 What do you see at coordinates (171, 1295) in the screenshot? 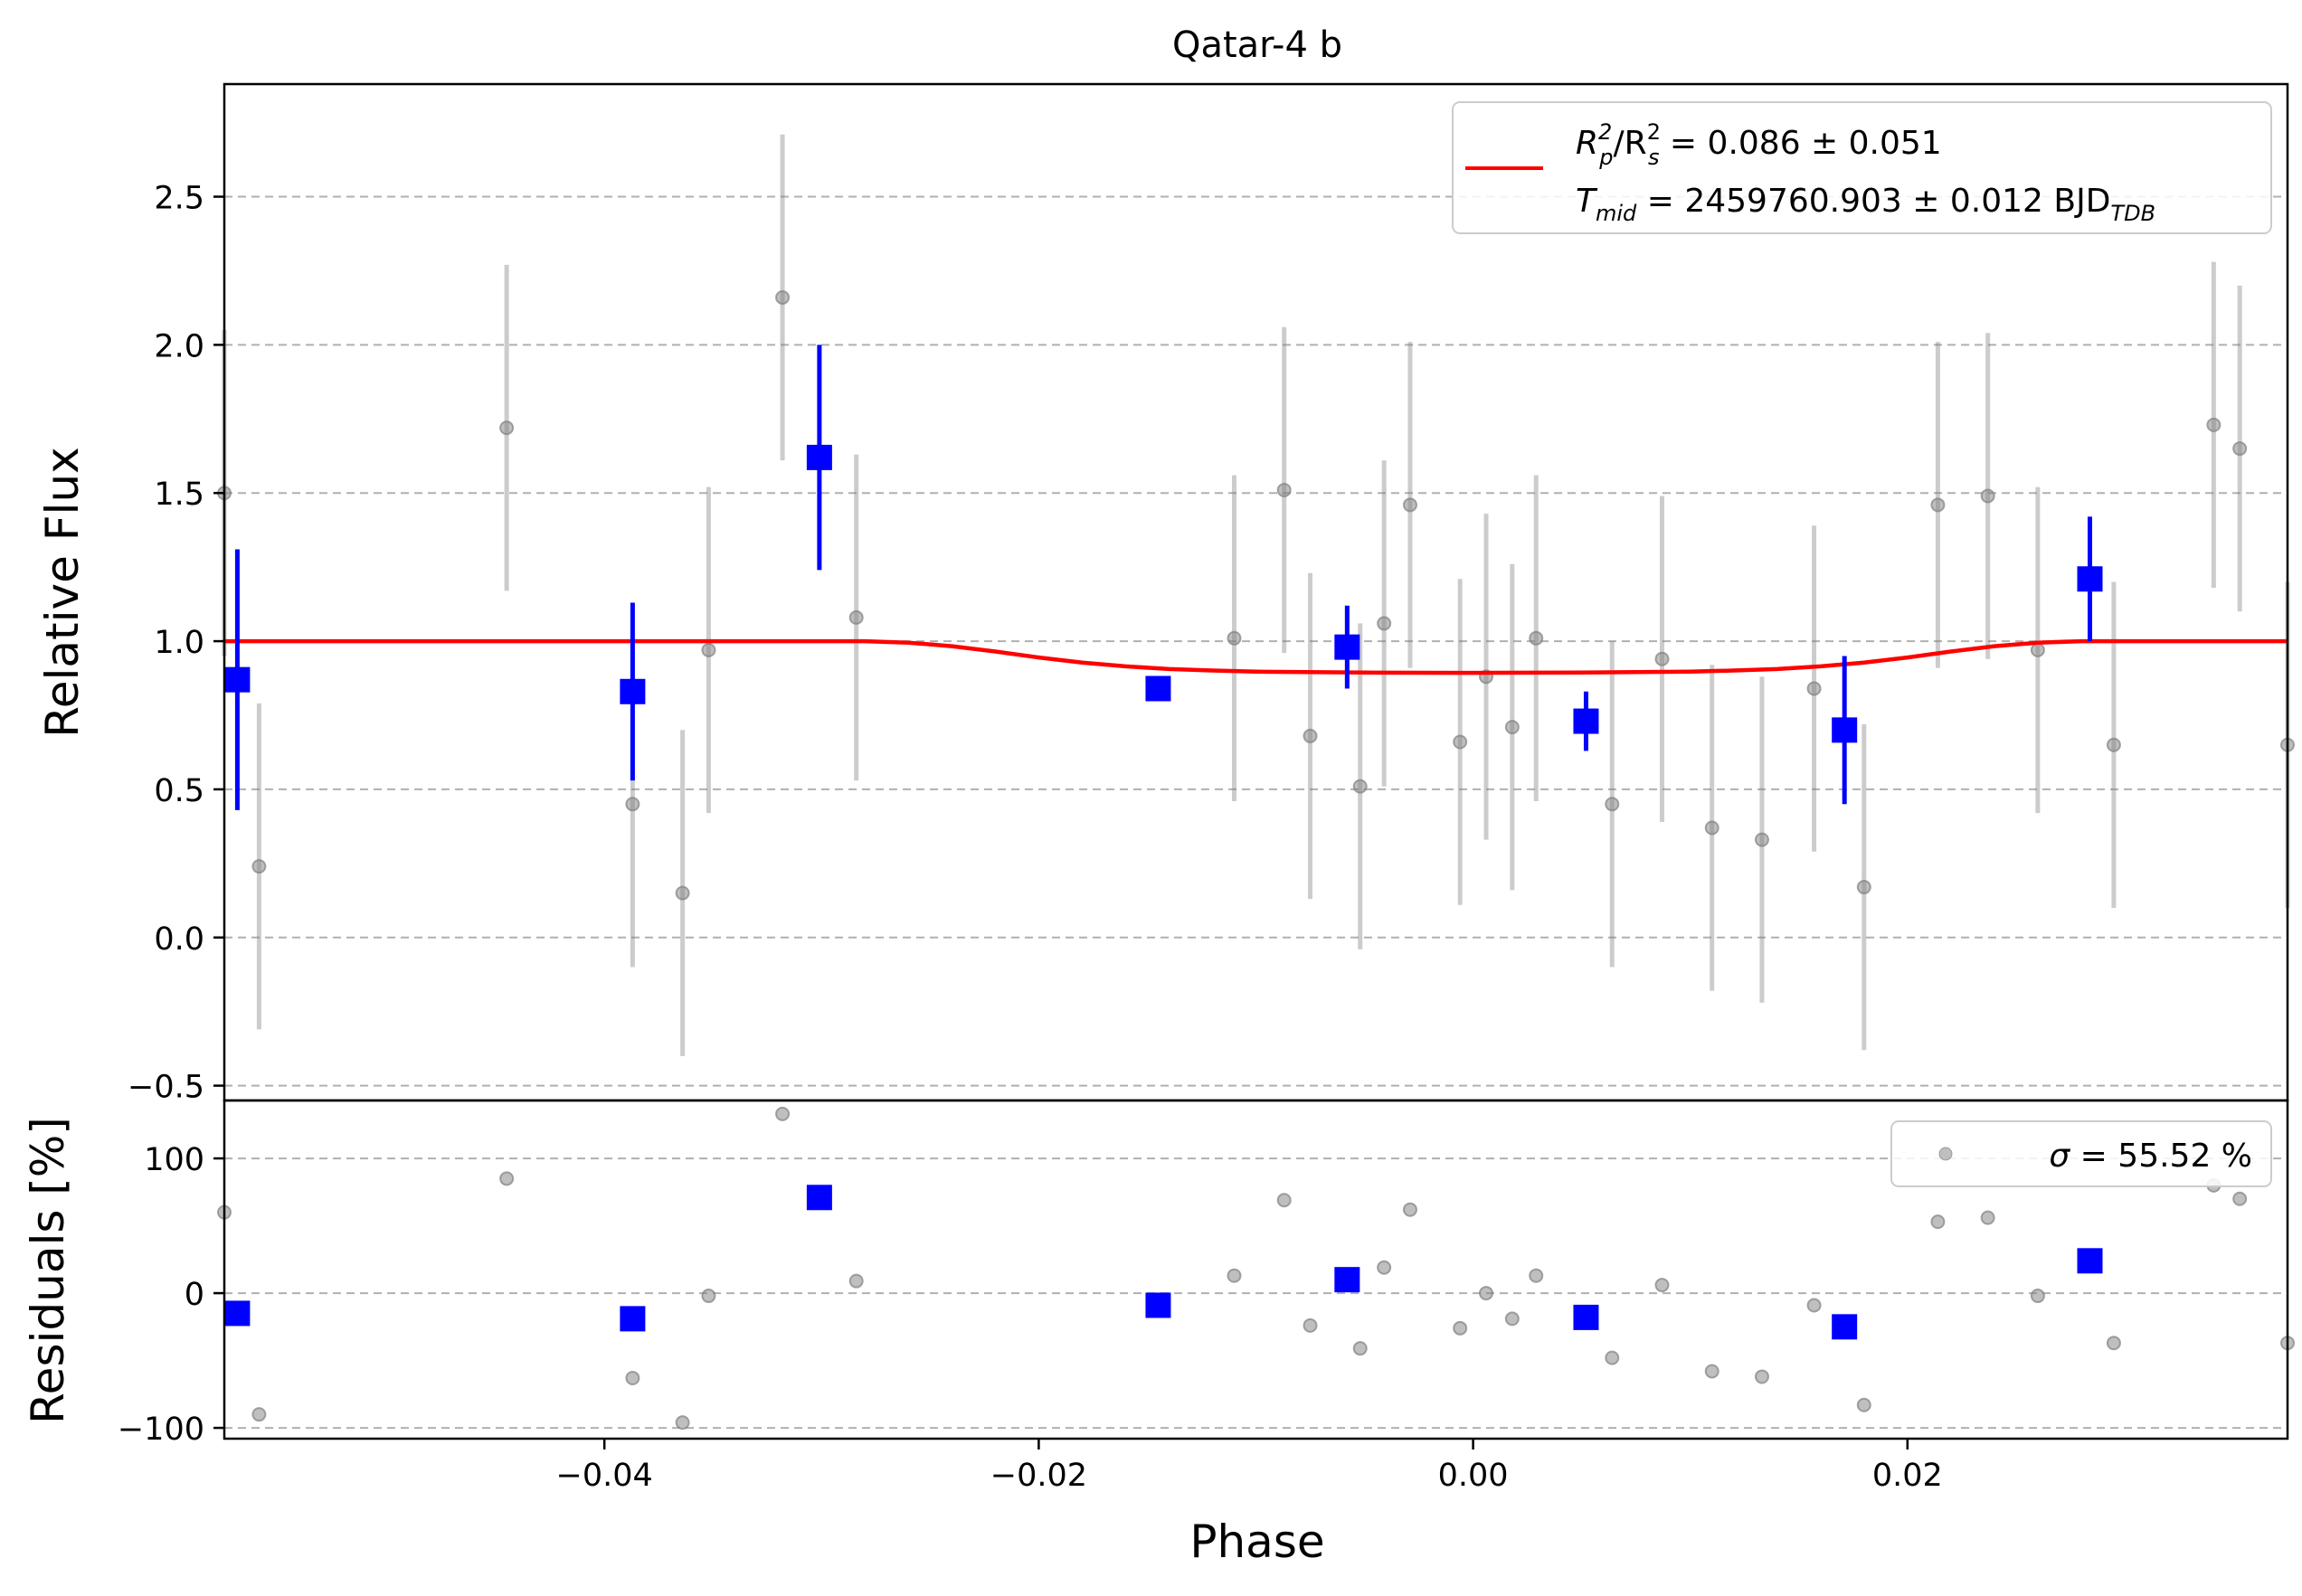
I see `residuals-y-ticks: −100 0 100` at bounding box center [171, 1295].